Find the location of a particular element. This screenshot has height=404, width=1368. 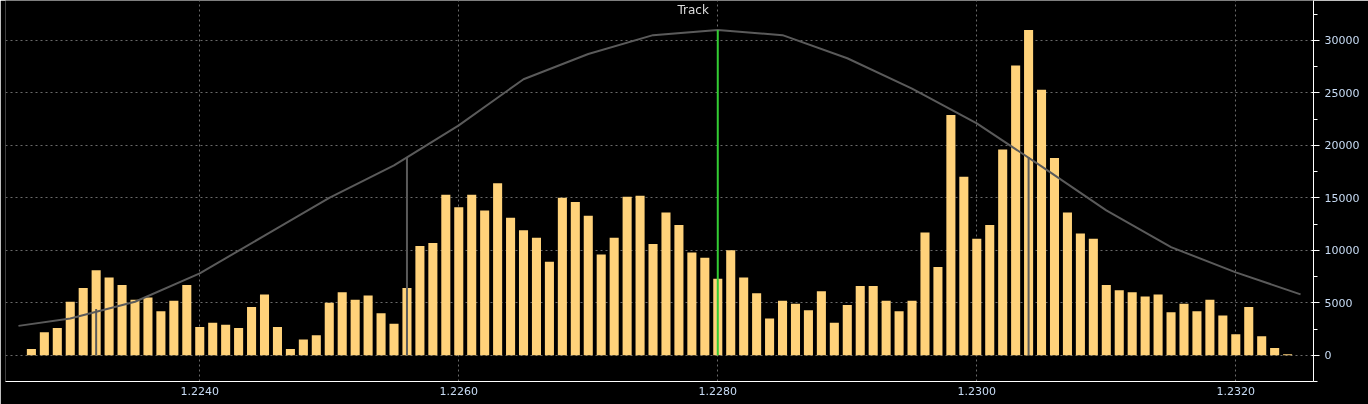

y-tick-label: 0 is located at coordinates (1328, 356).